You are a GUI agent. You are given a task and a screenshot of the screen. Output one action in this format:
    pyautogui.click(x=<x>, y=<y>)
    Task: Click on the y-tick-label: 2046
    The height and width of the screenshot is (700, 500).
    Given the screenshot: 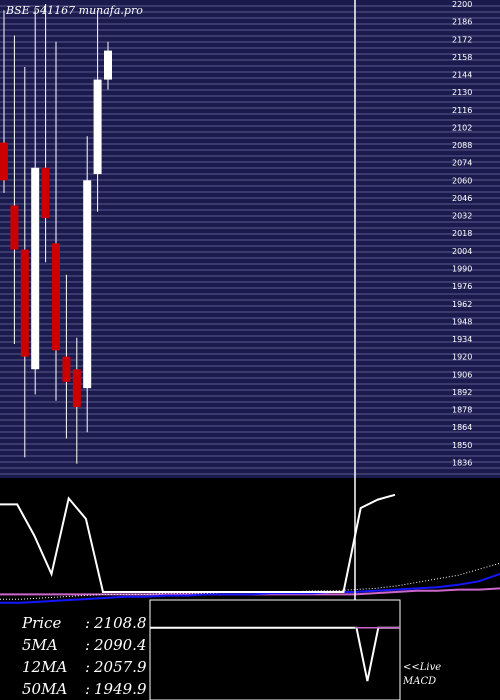 What is the action you would take?
    pyautogui.click(x=462, y=198)
    